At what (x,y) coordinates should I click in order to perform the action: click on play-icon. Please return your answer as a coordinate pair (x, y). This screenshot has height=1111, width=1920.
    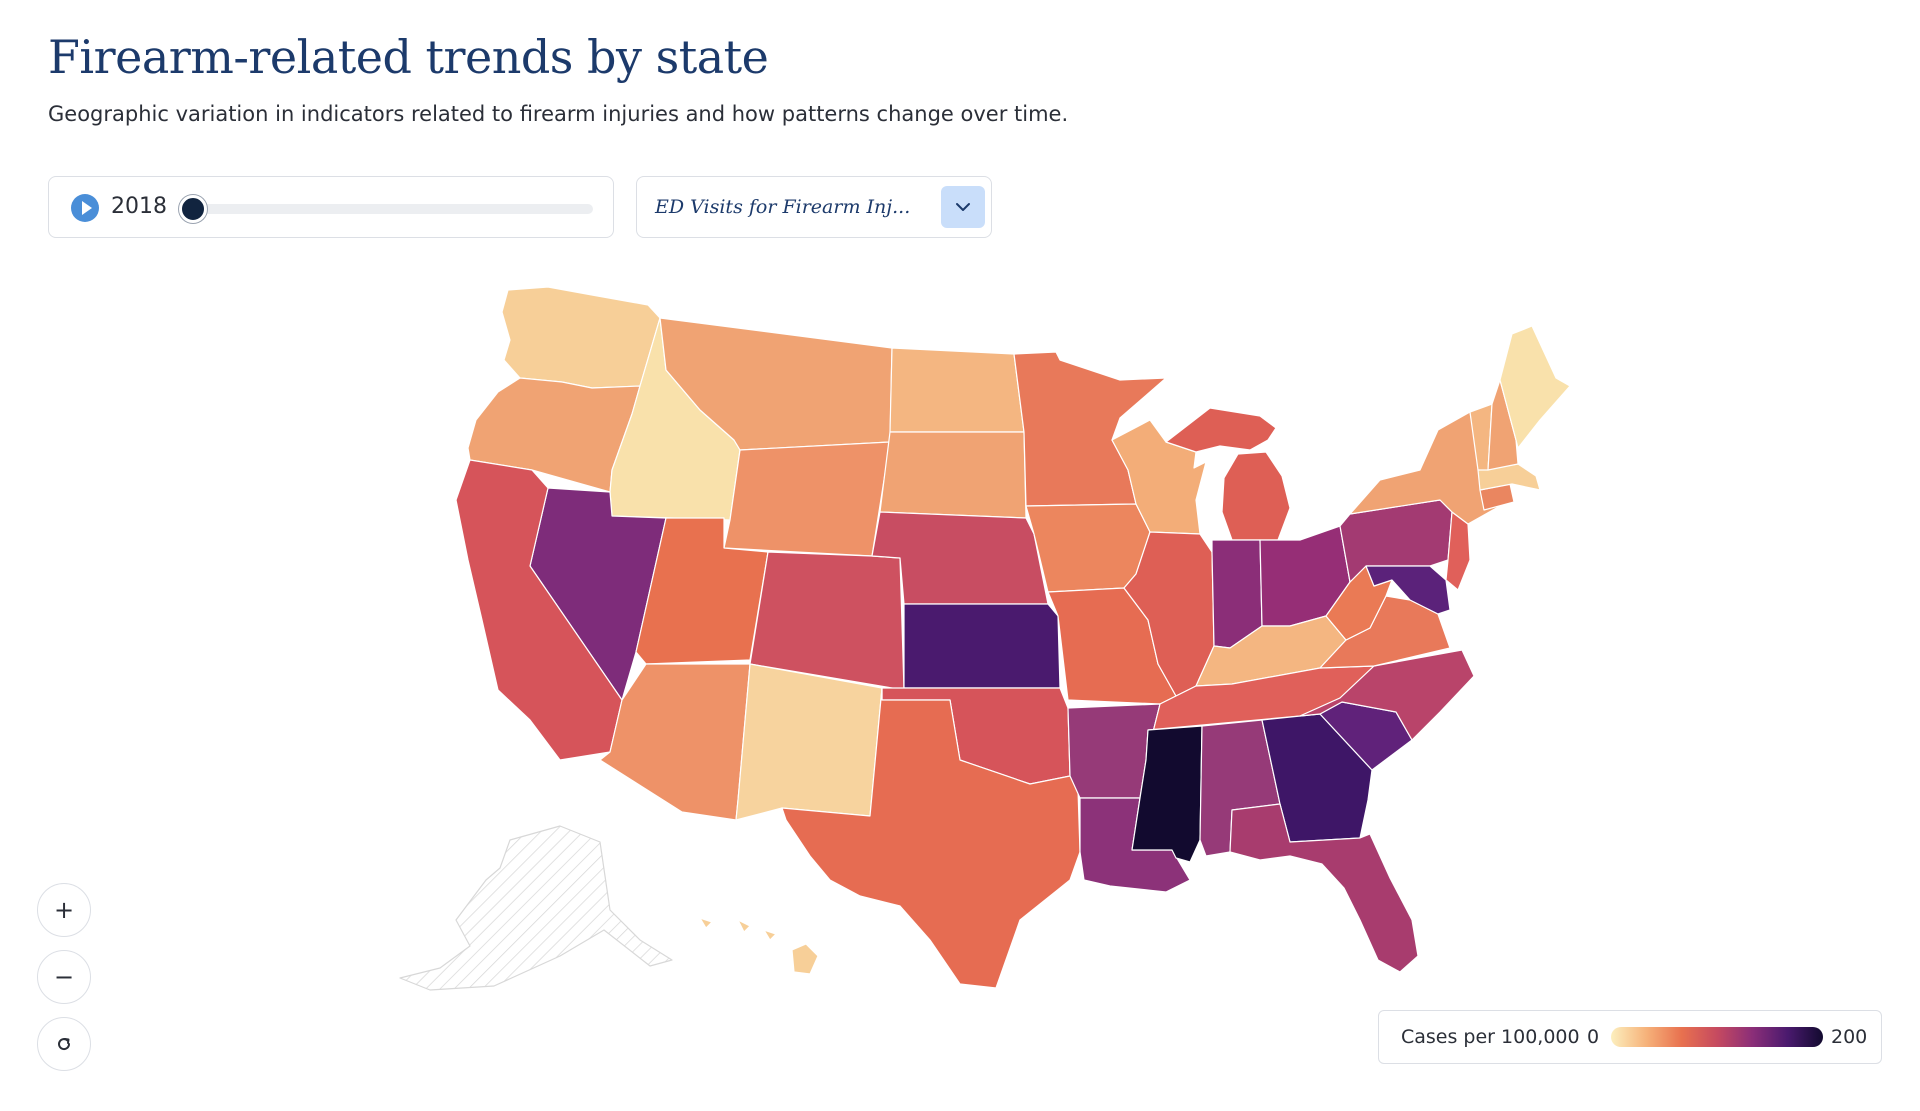
    Looking at the image, I should click on (85, 208).